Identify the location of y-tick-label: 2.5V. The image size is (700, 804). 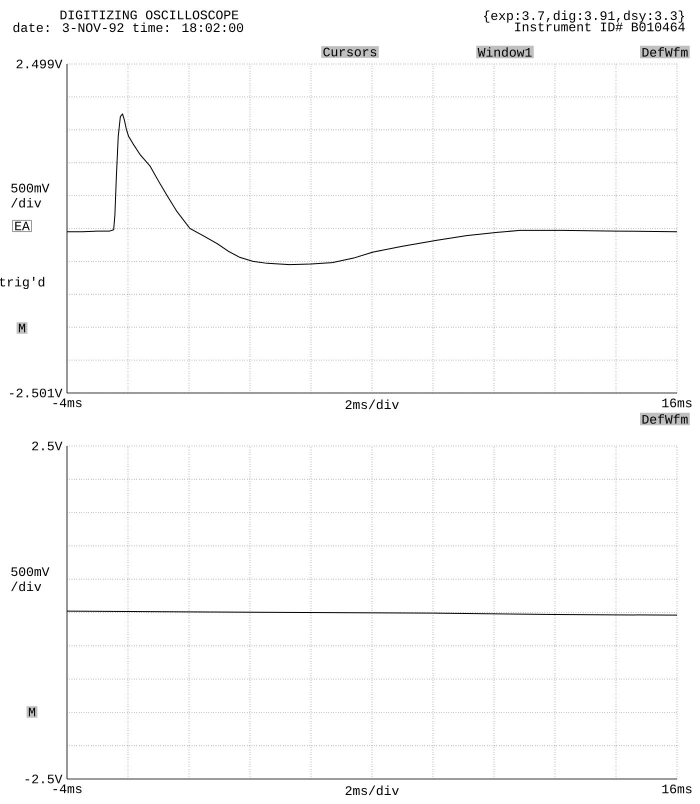
(47, 446).